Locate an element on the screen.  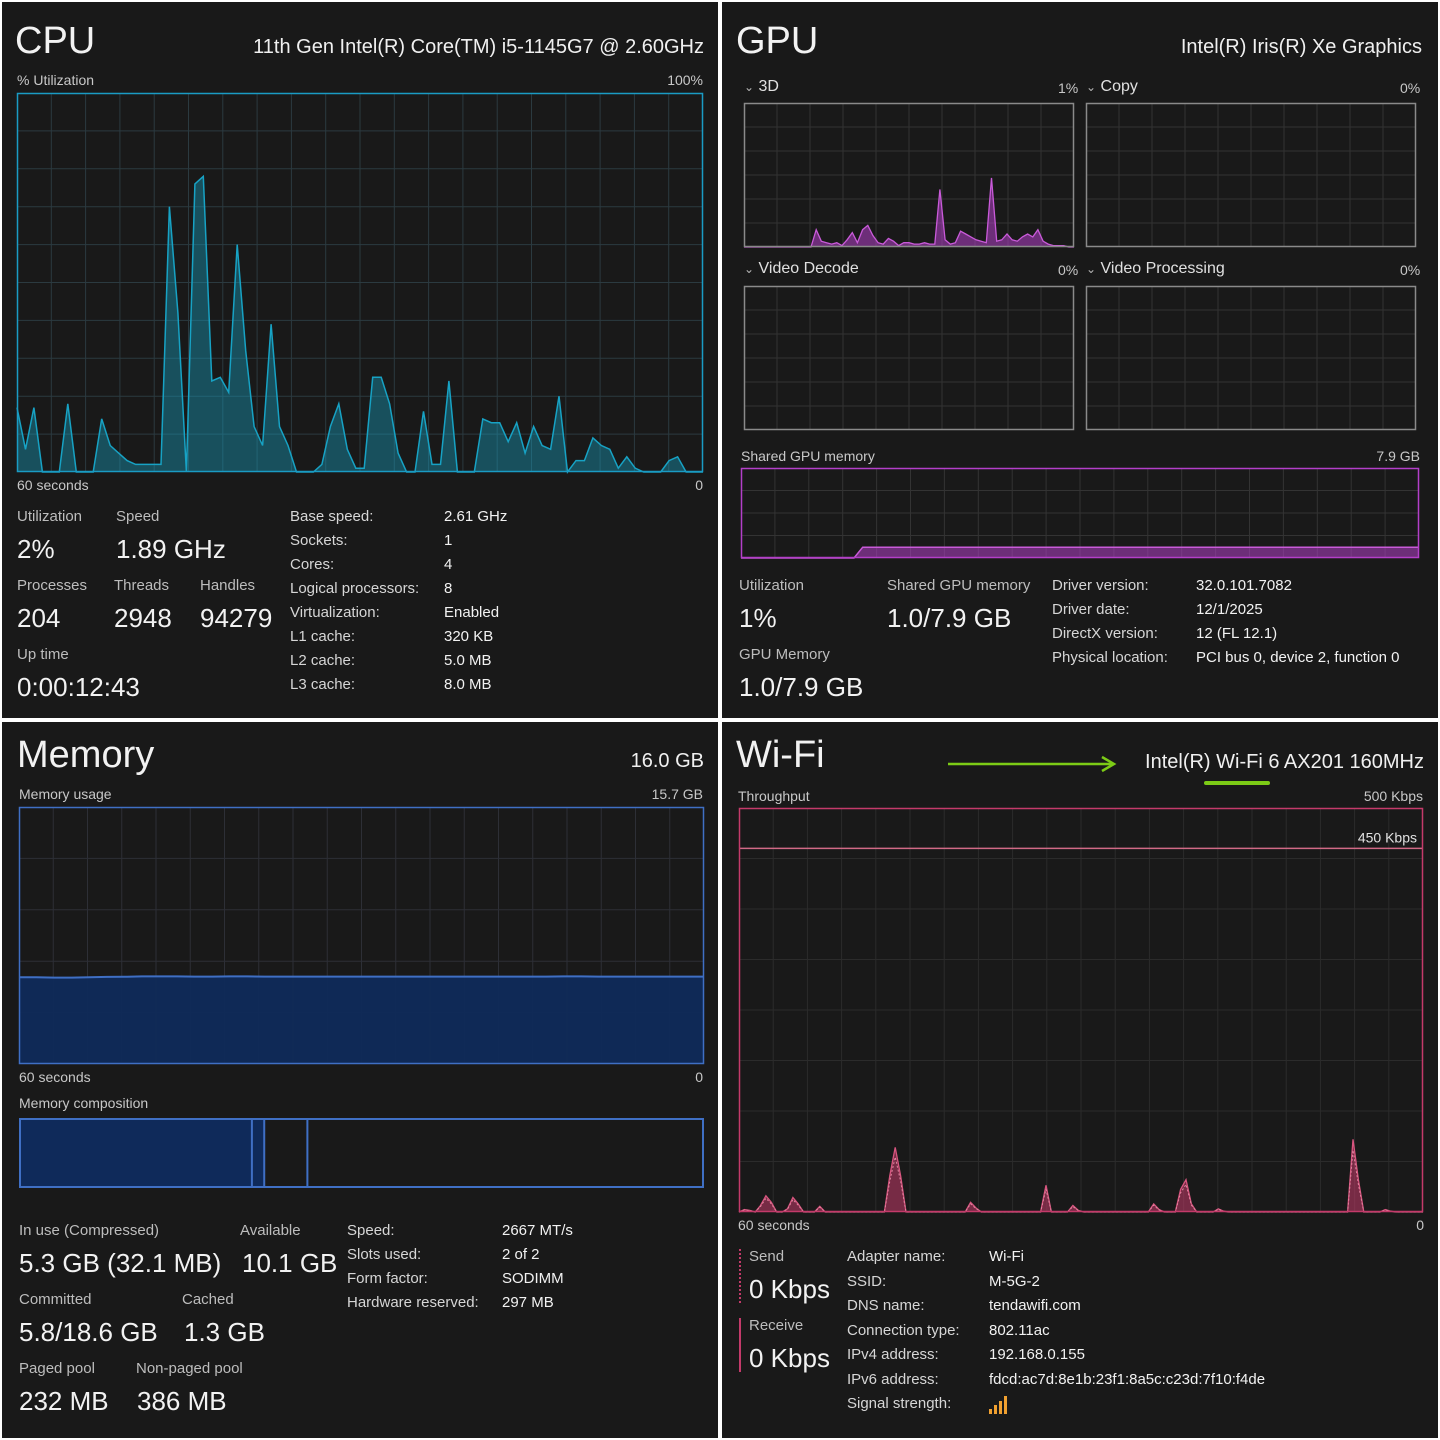
detail-value: 2667 MT/s is located at coordinates (537, 1230).